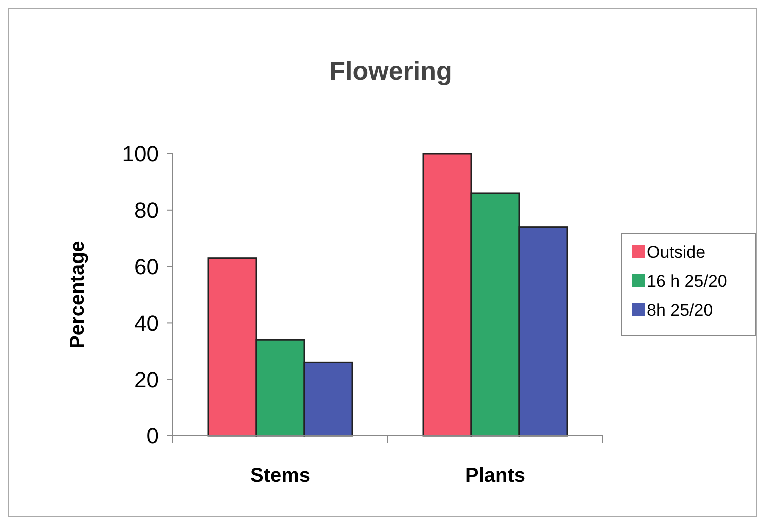  What do you see at coordinates (146, 323) in the screenshot?
I see `y-tick-label: 40` at bounding box center [146, 323].